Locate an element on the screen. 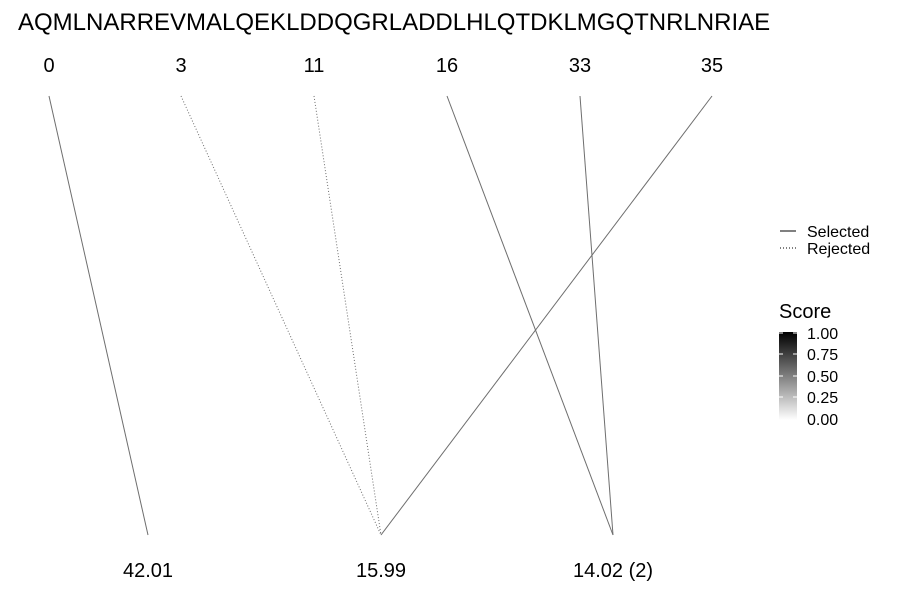  position-label: 0 is located at coordinates (48, 66).